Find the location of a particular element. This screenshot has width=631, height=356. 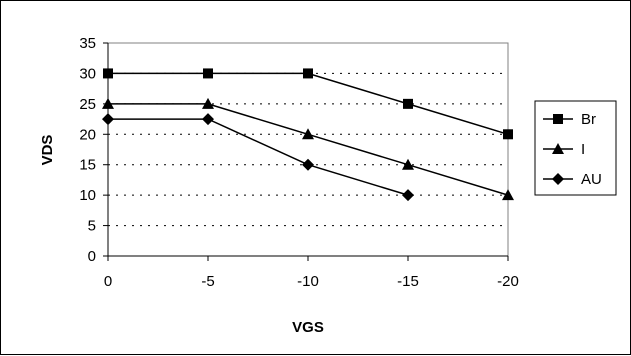

y-axis-title: VDS is located at coordinates (47, 150).